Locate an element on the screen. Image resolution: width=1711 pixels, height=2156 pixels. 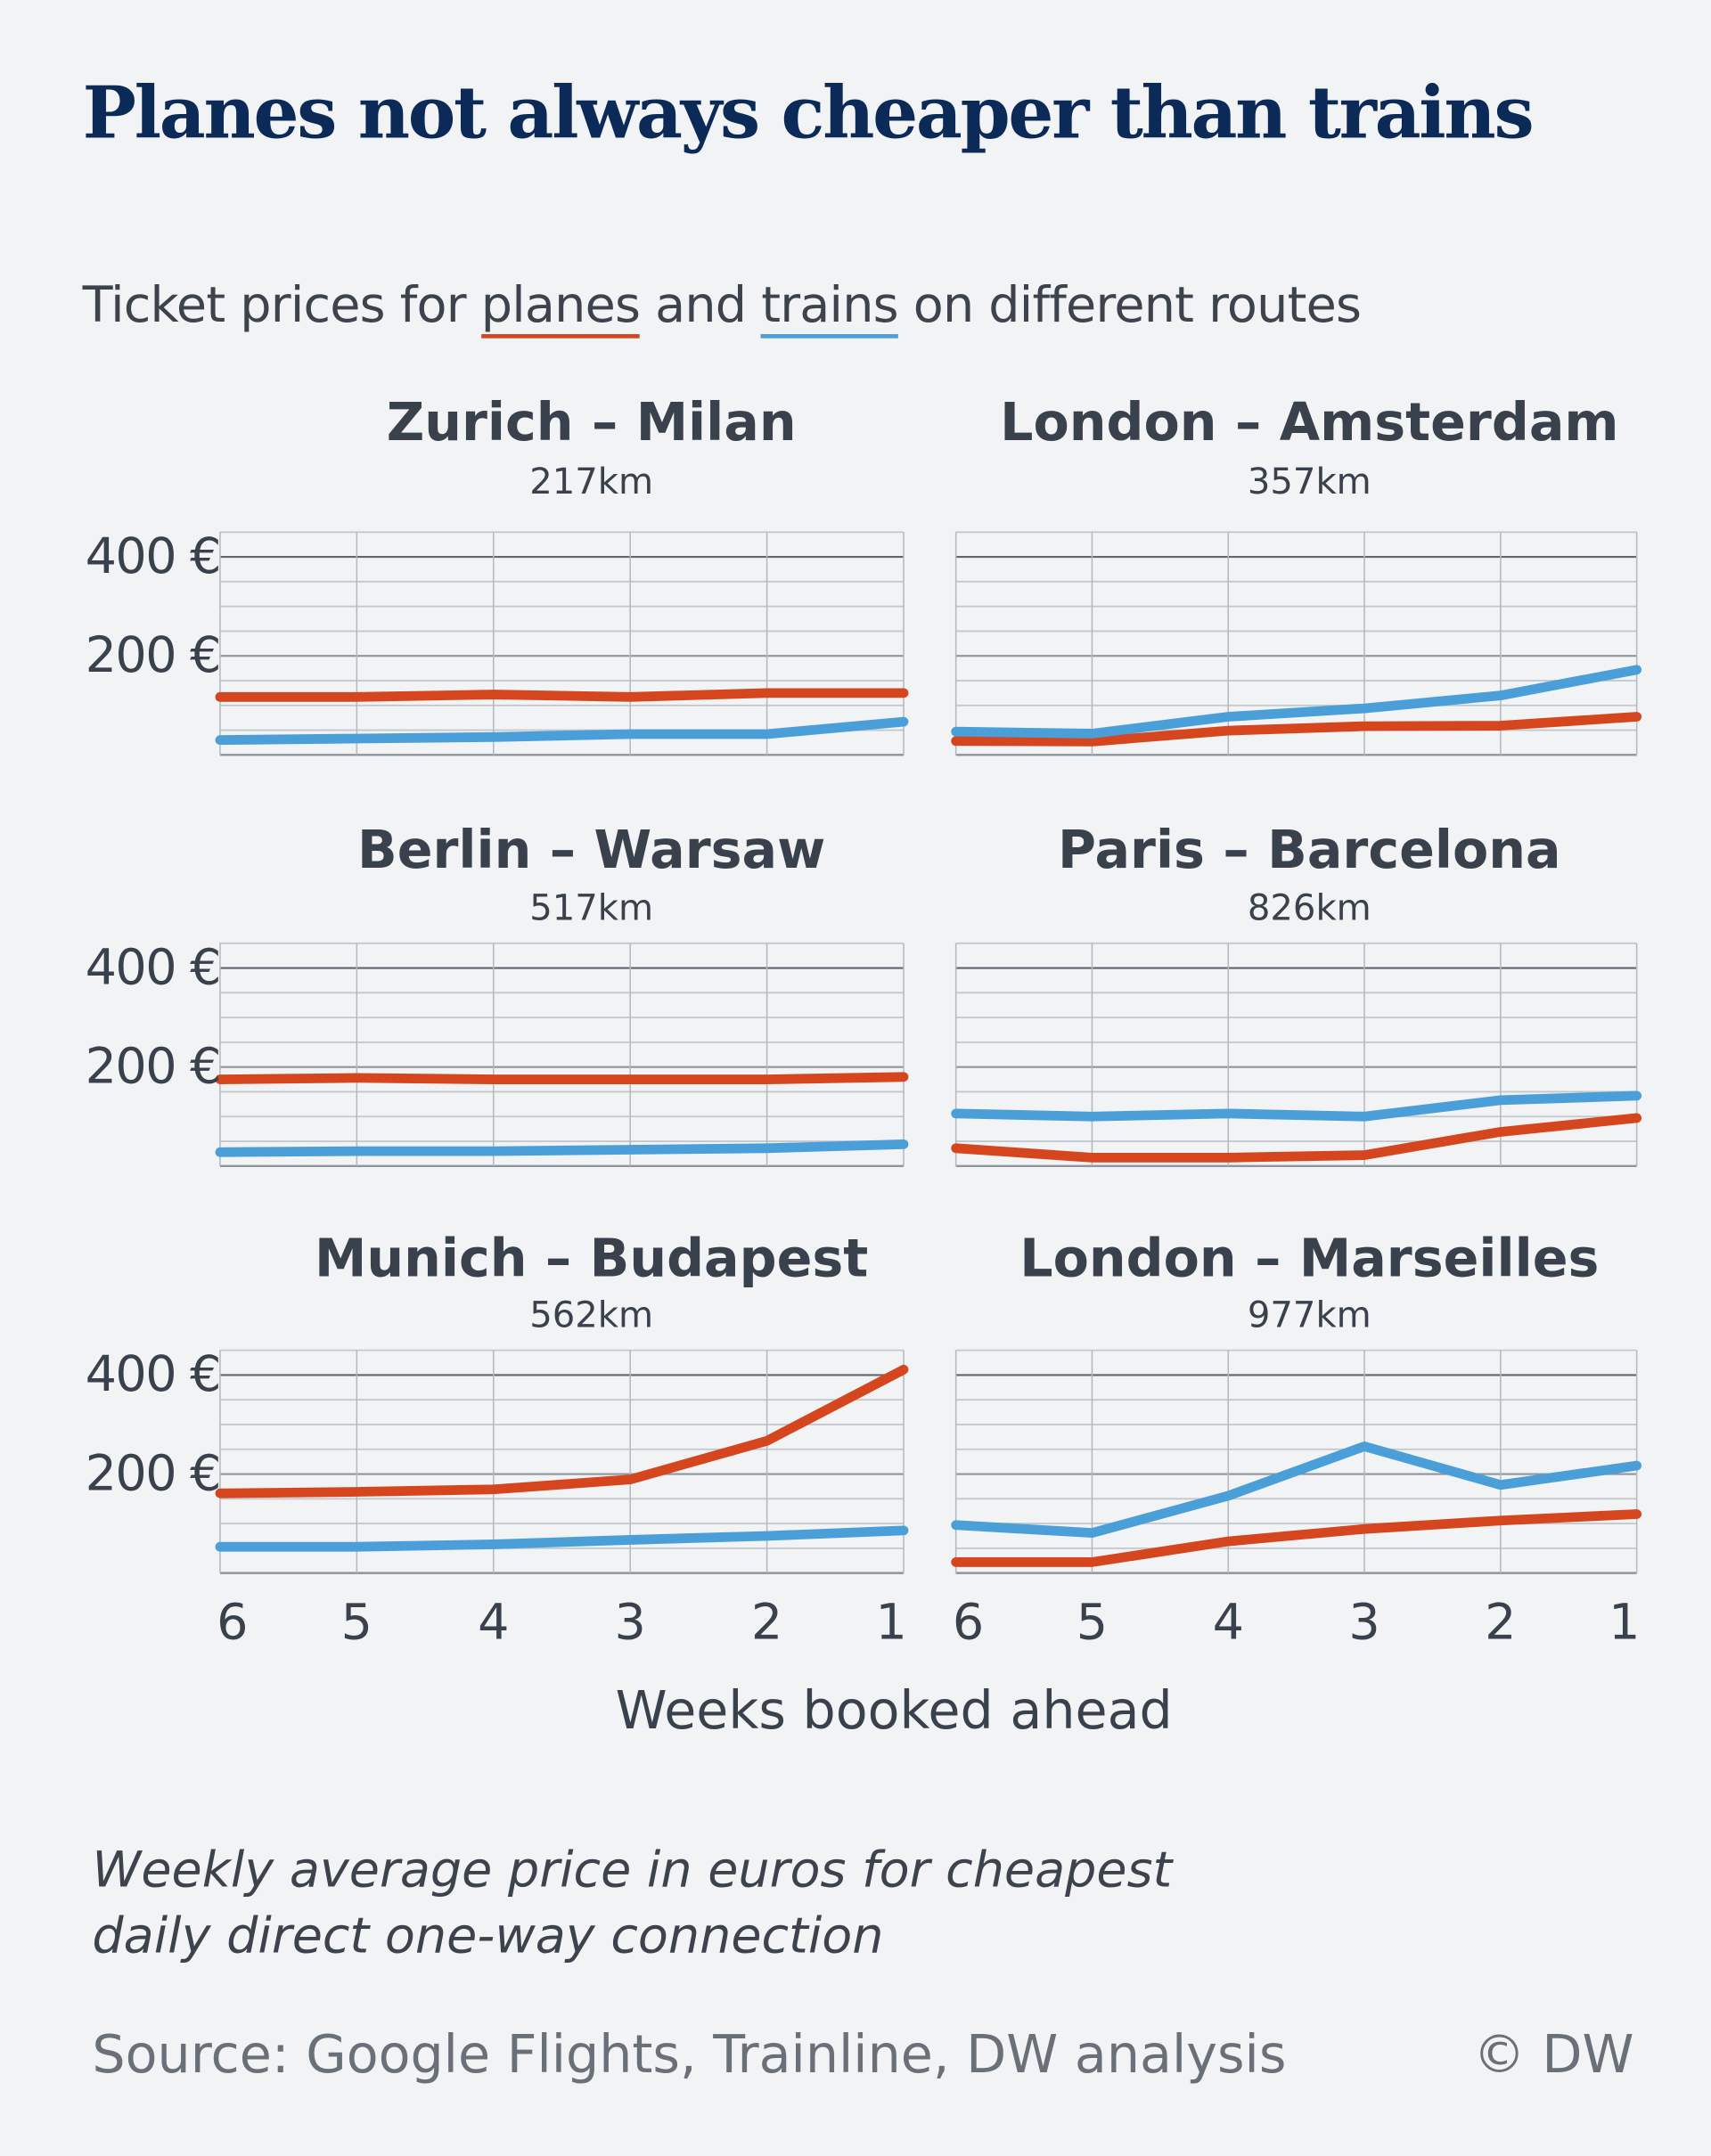
footnote-line-2: daily direct one-way connection is located at coordinates (488, 1936).